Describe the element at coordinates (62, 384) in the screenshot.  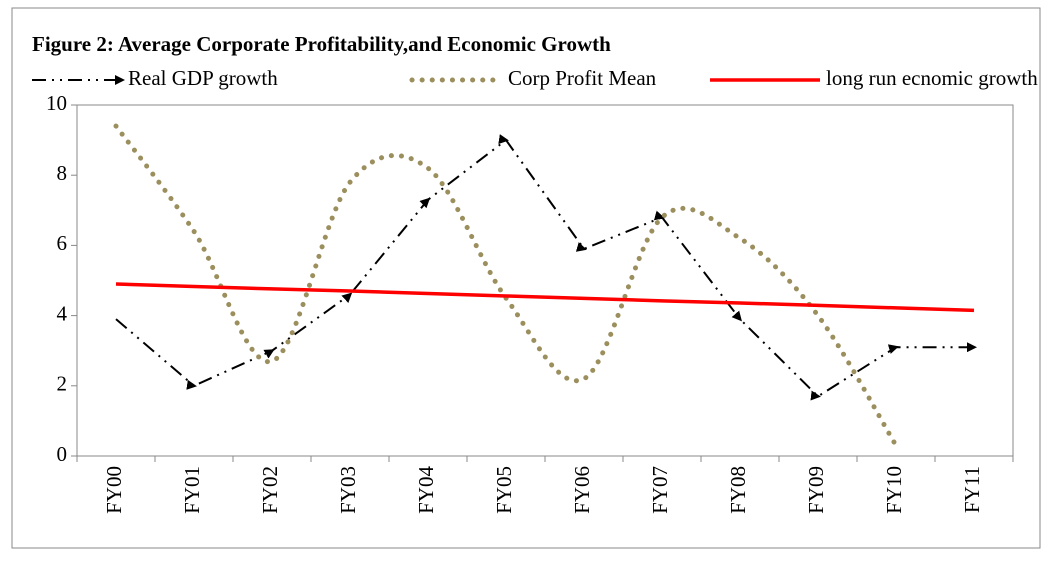
I see `y-tick-label: 2` at that location.